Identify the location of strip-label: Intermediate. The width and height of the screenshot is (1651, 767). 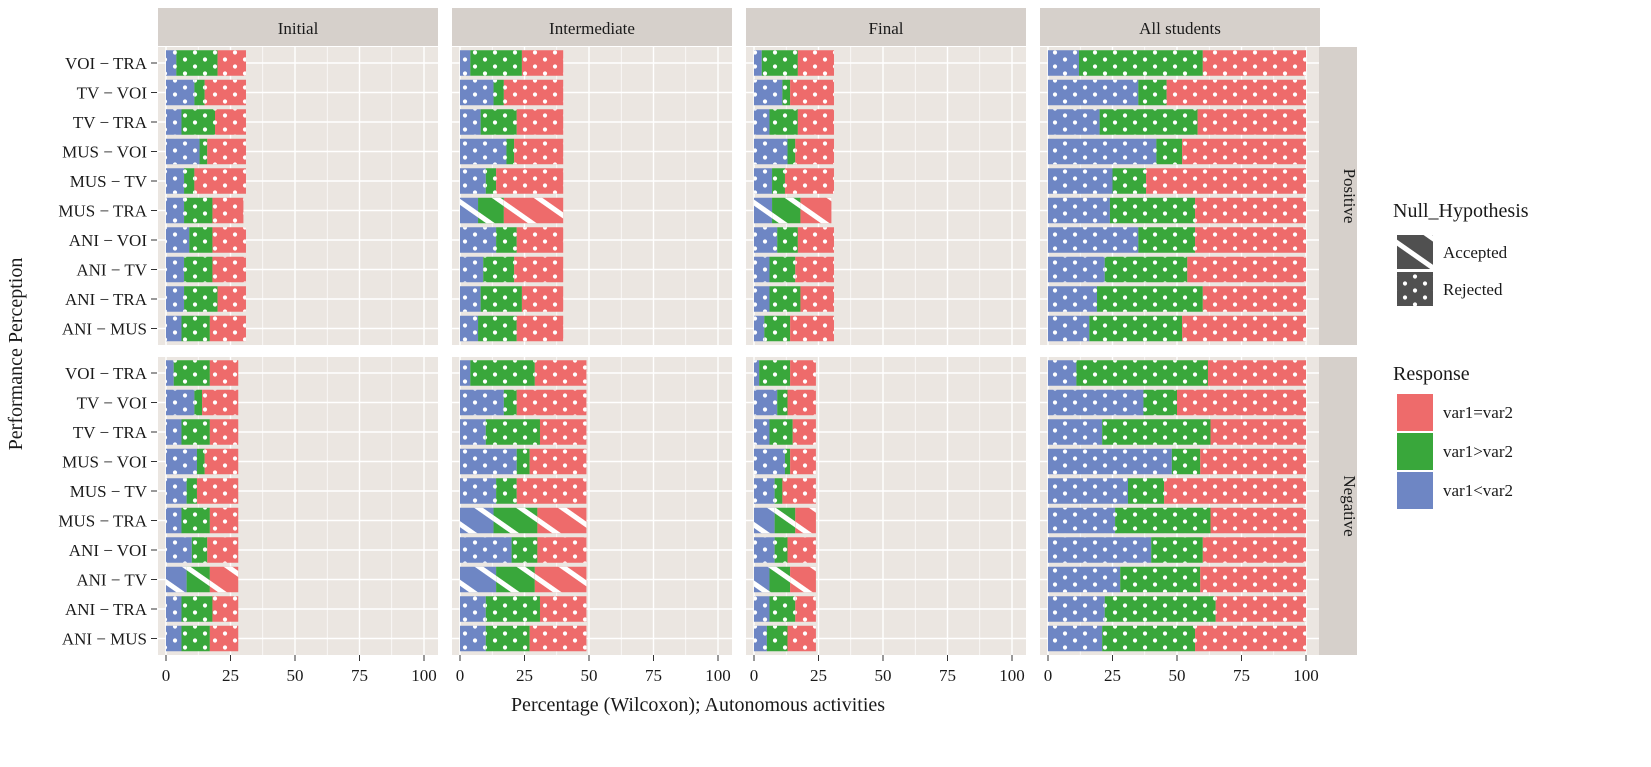
(592, 28).